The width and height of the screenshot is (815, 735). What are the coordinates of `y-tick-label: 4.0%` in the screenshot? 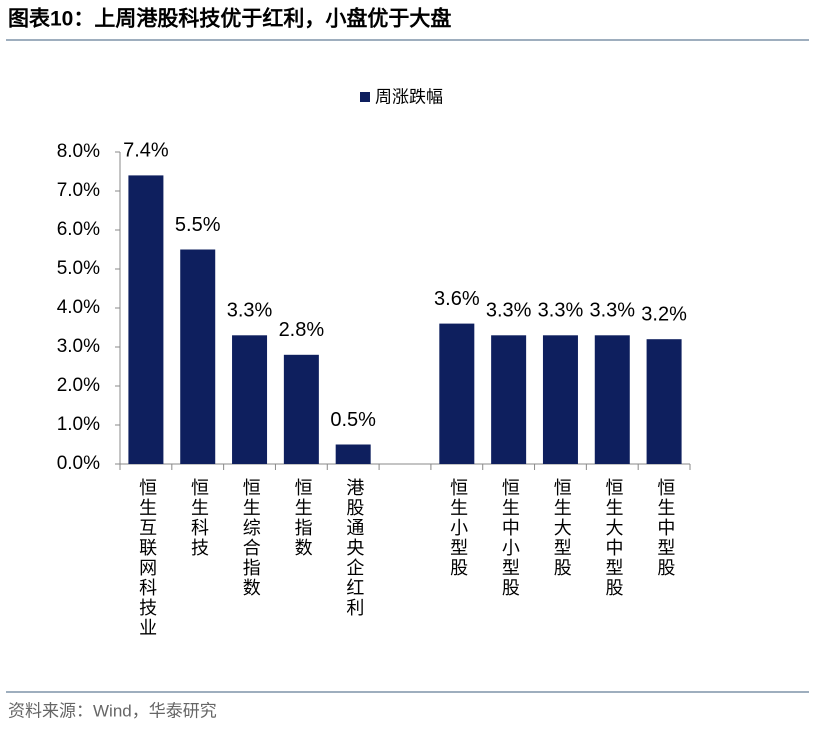 It's located at (78, 307).